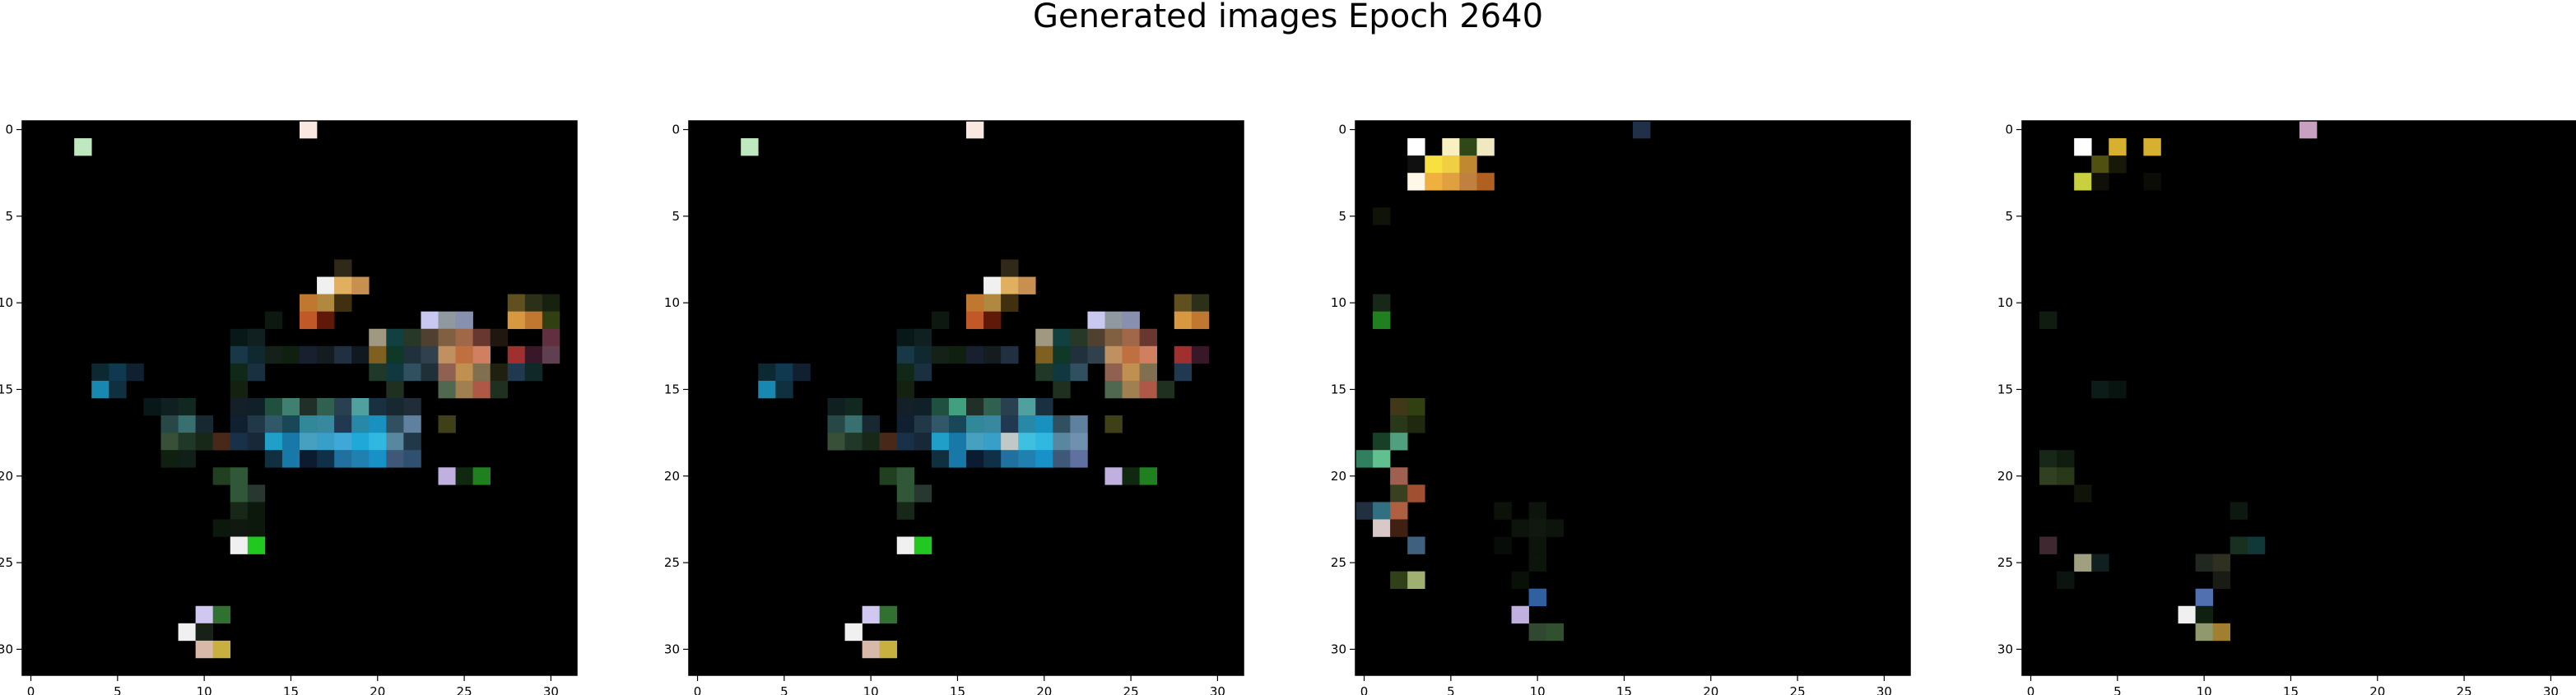  I want to click on y-tick-label: 5, so click(1342, 216).